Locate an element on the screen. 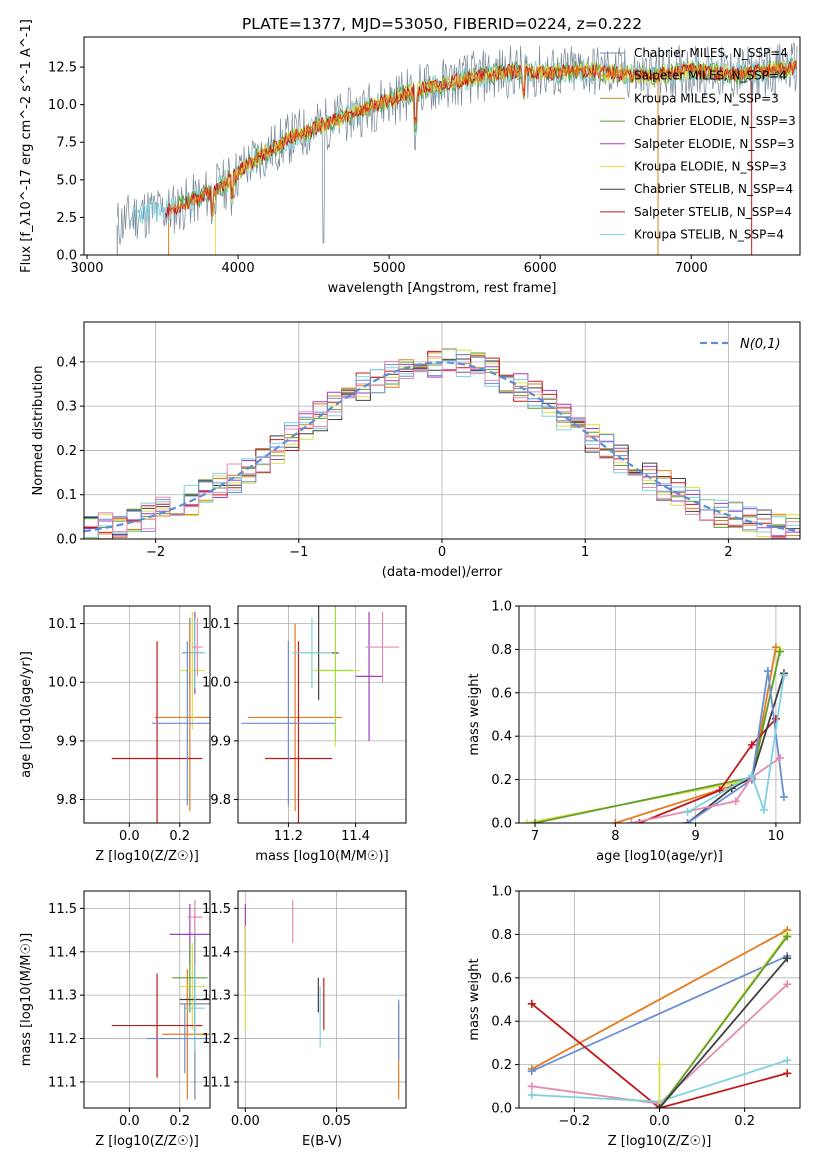  legend-entry: Salpeter MILES, N_SSP=4 is located at coordinates (710, 76).